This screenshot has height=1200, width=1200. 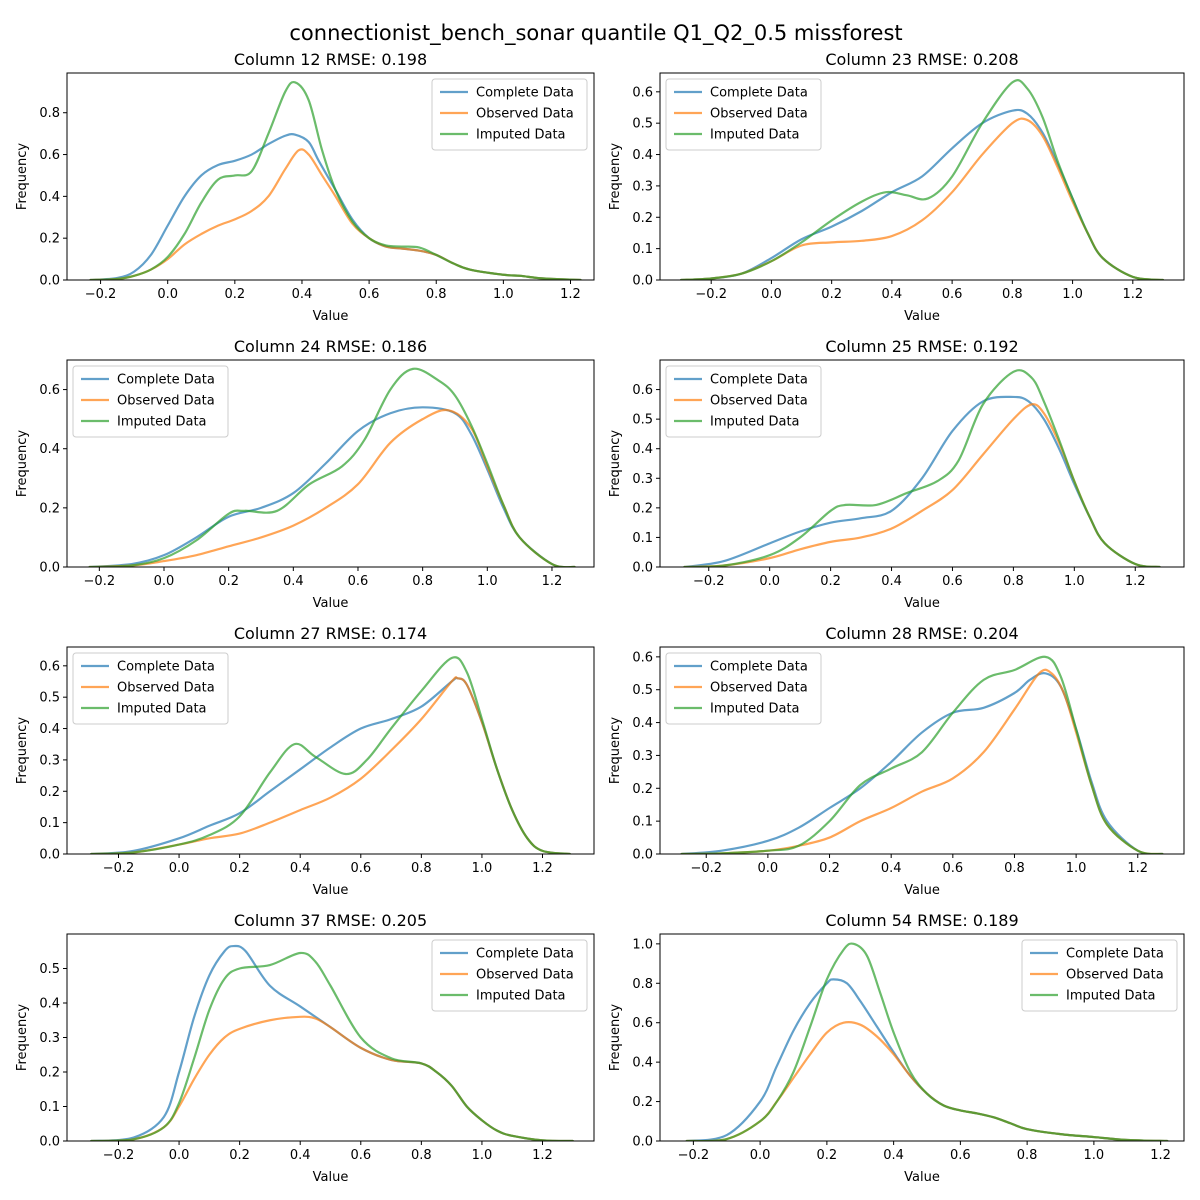 What do you see at coordinates (335, 206) in the screenshot?
I see `series-line-complete` at bounding box center [335, 206].